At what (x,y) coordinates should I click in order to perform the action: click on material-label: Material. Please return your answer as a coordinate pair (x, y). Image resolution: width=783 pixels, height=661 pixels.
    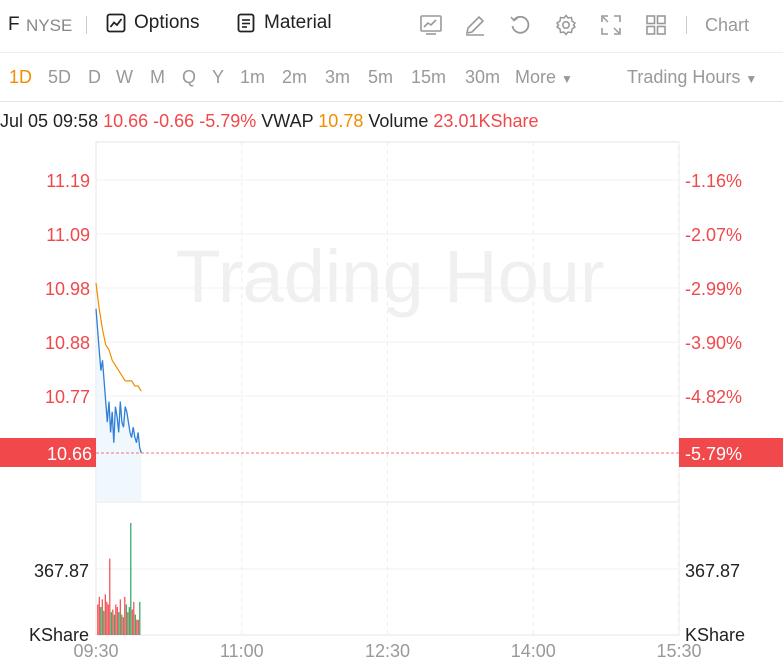
    Looking at the image, I should click on (298, 22).